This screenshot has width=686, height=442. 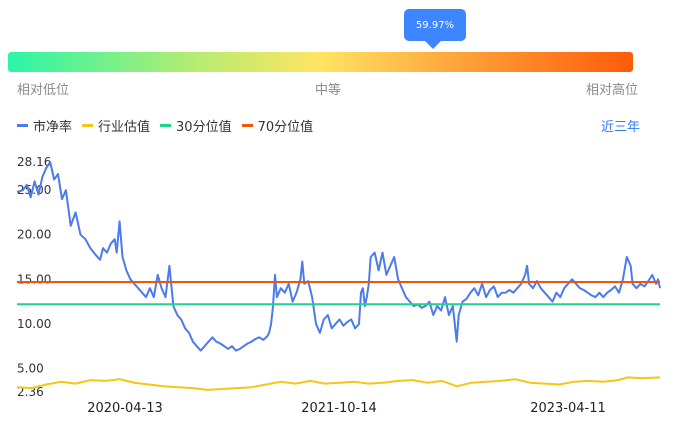 What do you see at coordinates (204, 127) in the screenshot?
I see `legend-label-p30: 30分位值` at bounding box center [204, 127].